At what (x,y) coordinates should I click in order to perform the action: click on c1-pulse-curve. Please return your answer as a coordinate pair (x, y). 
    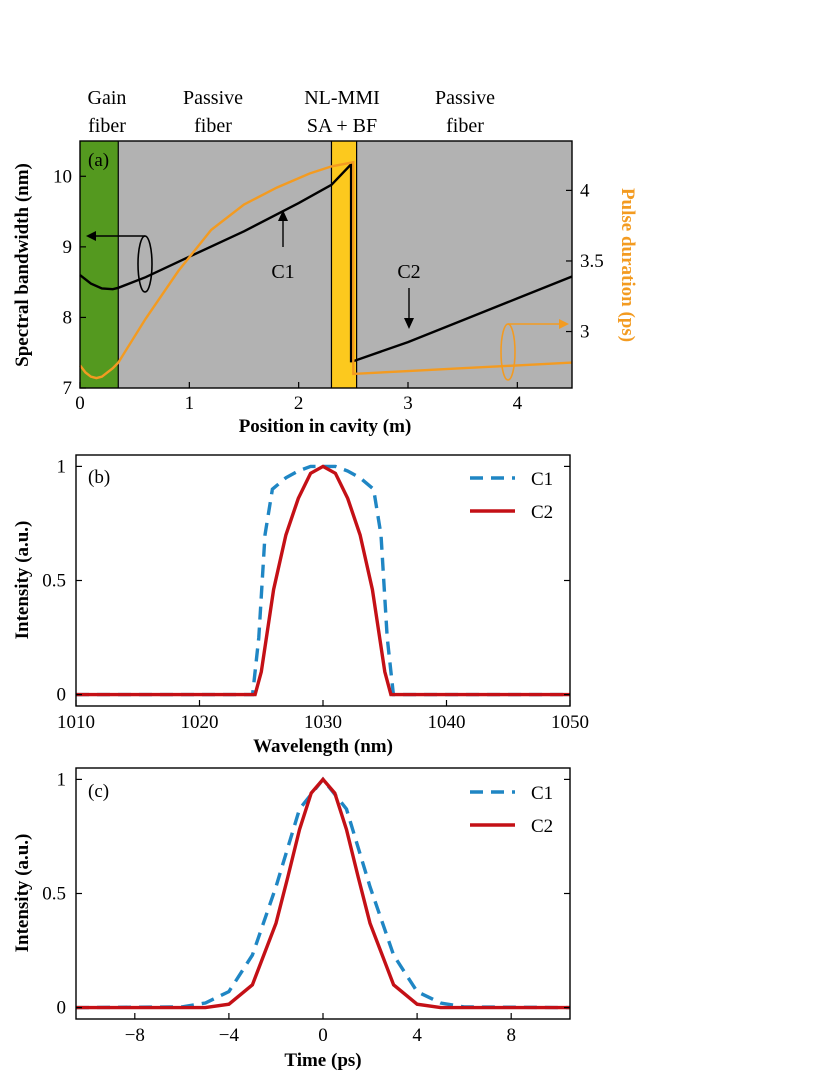
    Looking at the image, I should click on (323, 893).